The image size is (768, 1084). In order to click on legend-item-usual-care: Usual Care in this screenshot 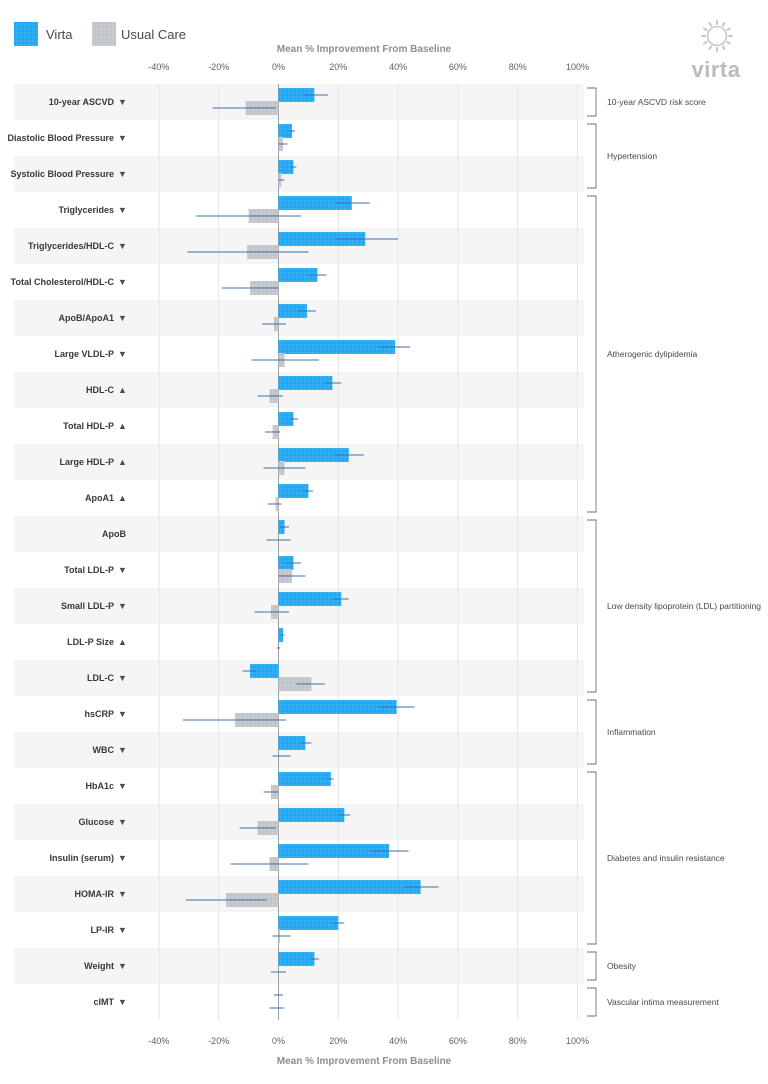, I will do `click(139, 34)`.